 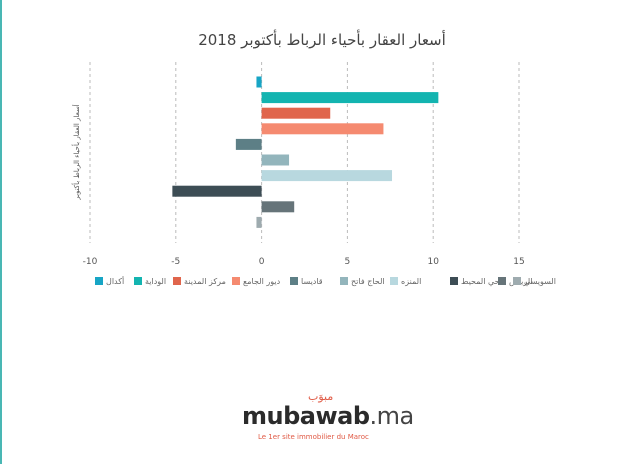 I want to click on legend-label: حي المحيط, so click(x=480, y=281).